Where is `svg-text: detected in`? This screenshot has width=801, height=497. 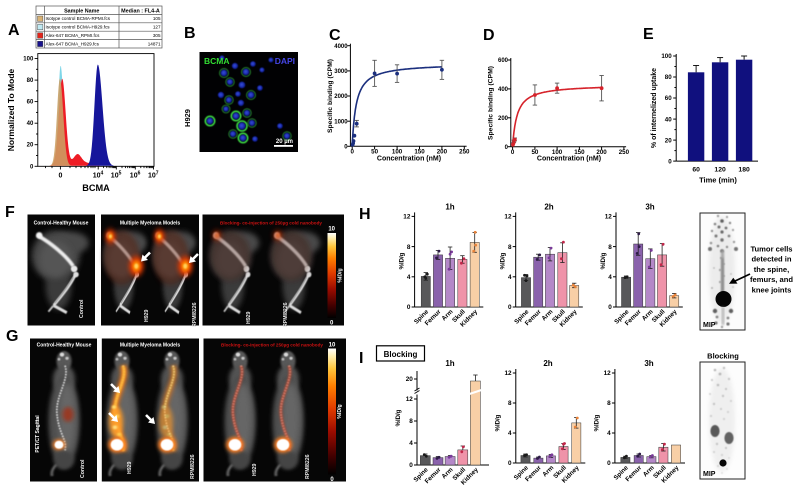 svg-text: detected in is located at coordinates (771, 259).